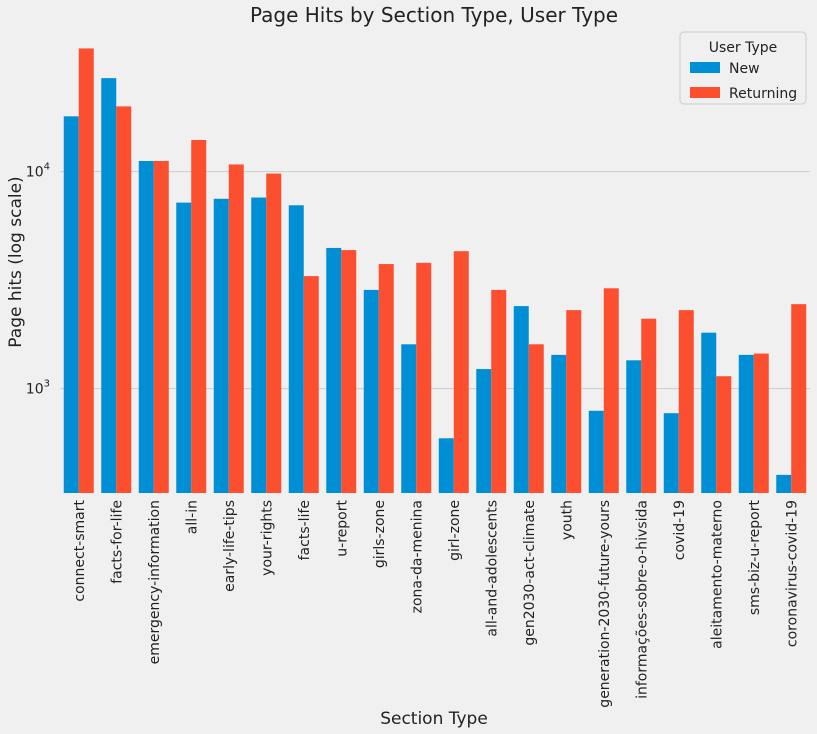 This screenshot has height=734, width=817. Describe the element at coordinates (417, 556) in the screenshot. I see `x-tick-label: zona-da-menina` at that location.